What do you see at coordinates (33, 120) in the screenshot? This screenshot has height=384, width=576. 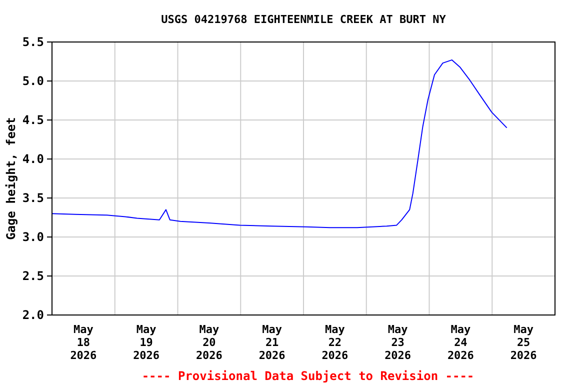 I see `y-tick-label: 4.5` at bounding box center [33, 120].